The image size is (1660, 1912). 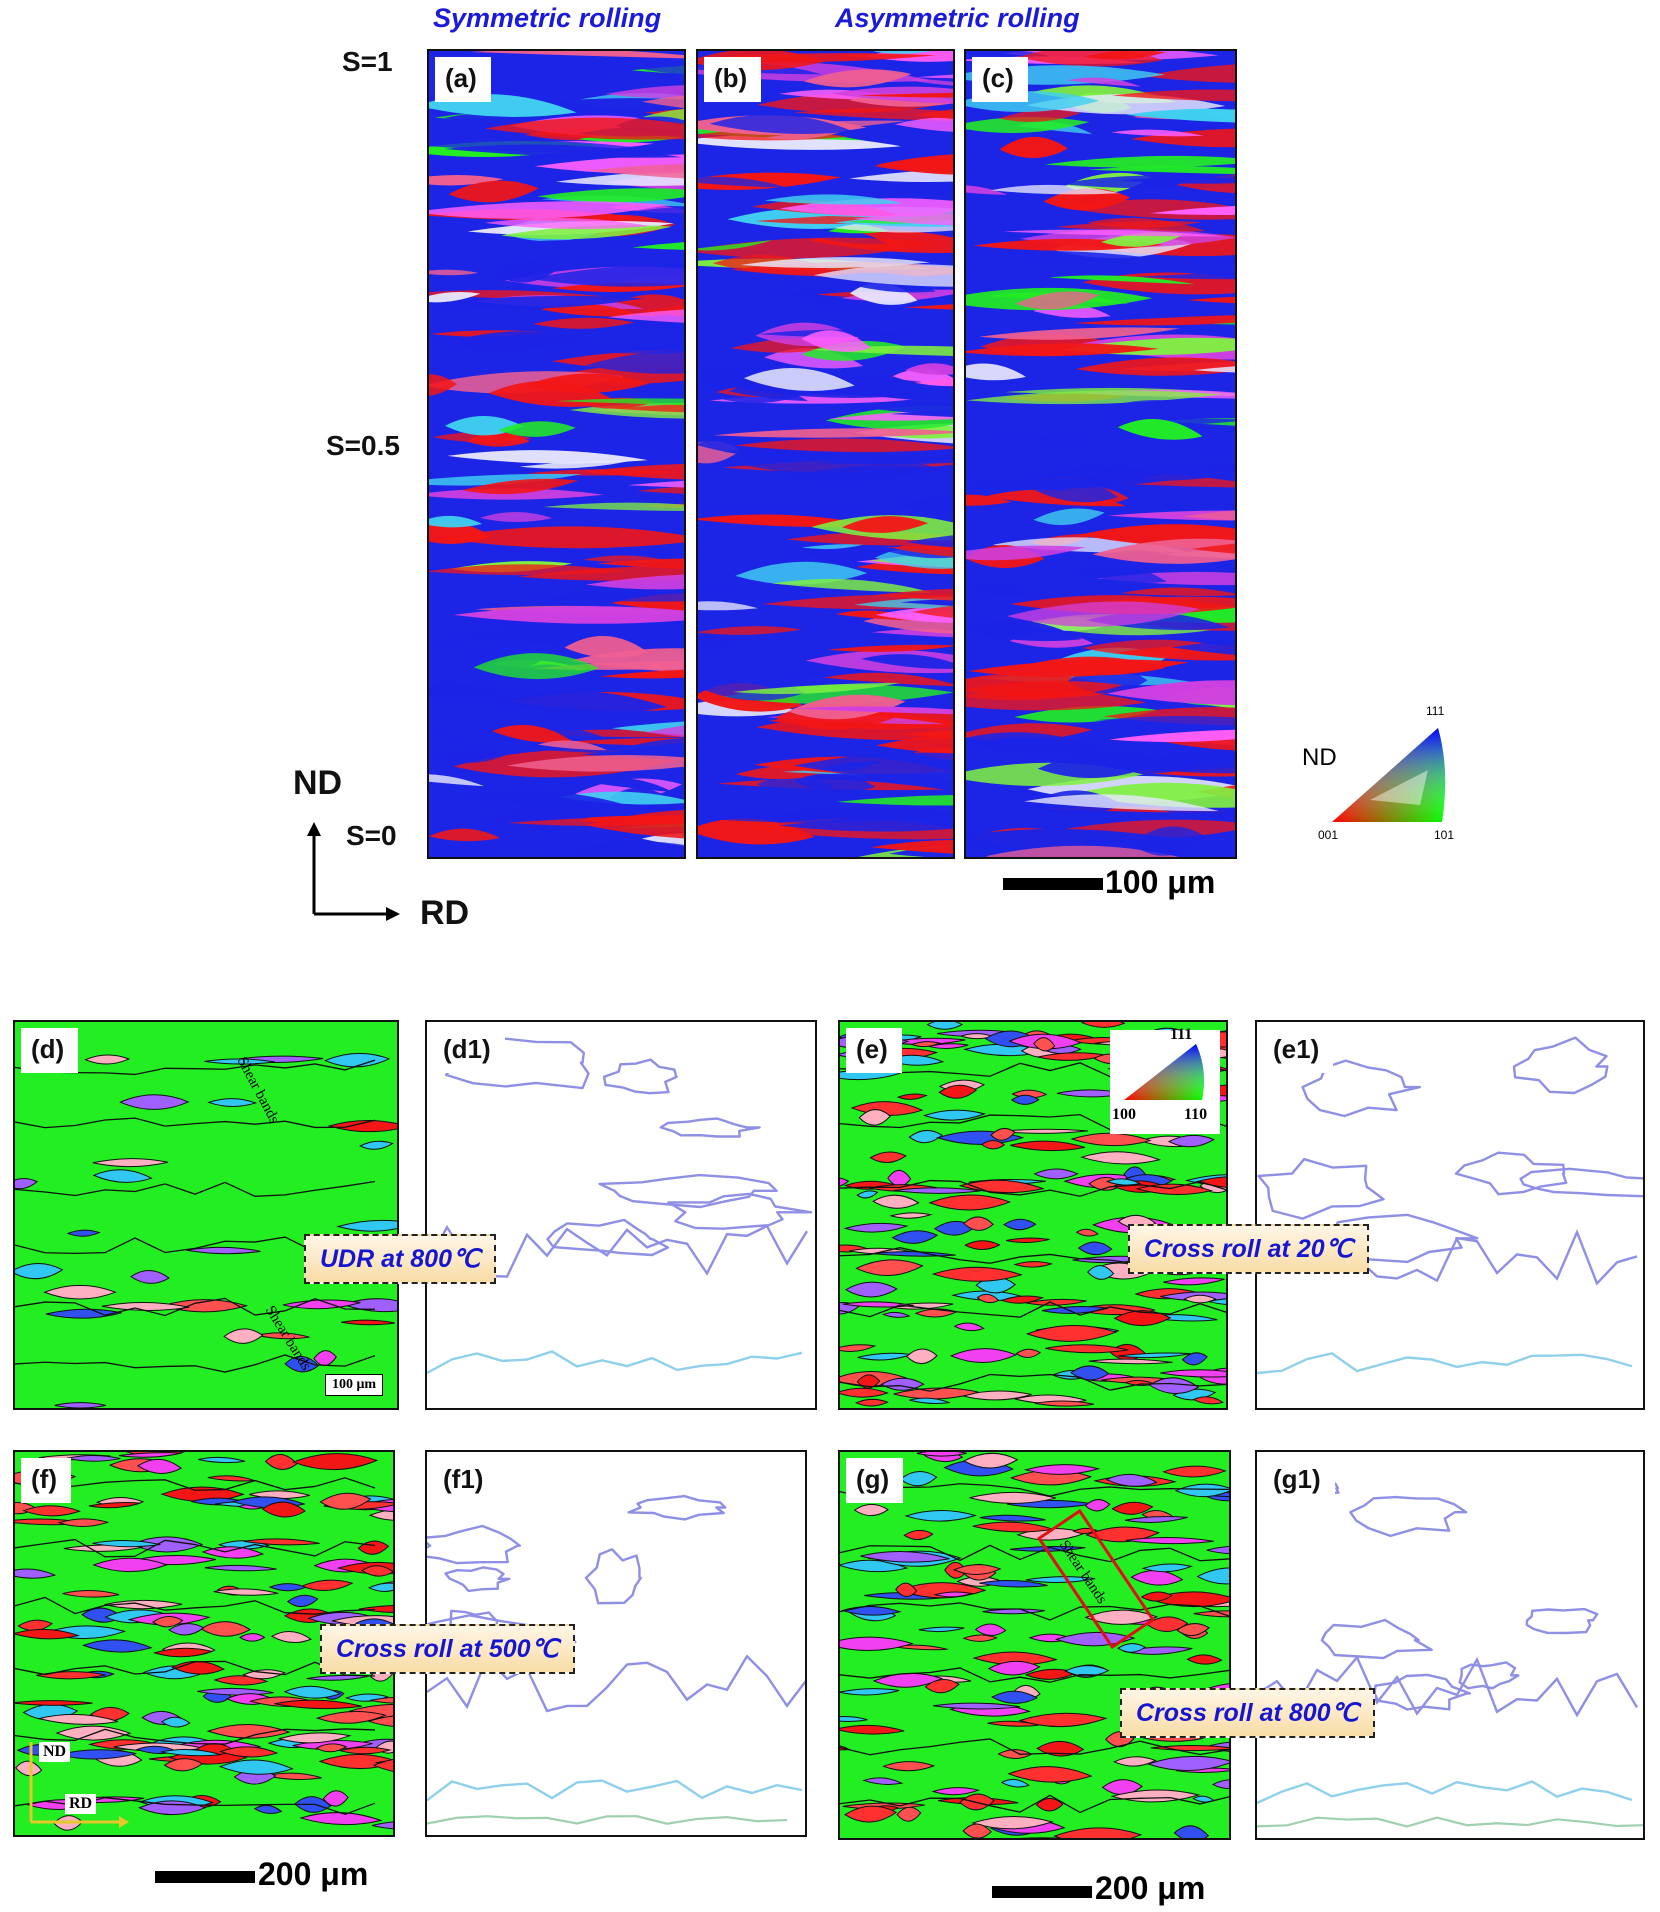 What do you see at coordinates (1299, 1480) in the screenshot?
I see `panel-label-g1: (g1)` at bounding box center [1299, 1480].